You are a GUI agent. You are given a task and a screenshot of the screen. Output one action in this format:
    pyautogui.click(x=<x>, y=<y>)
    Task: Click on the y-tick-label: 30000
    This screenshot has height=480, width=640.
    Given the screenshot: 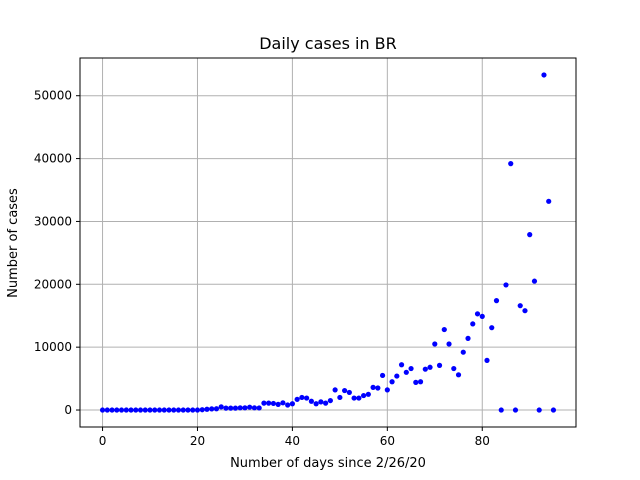 What is the action you would take?
    pyautogui.click(x=53, y=221)
    